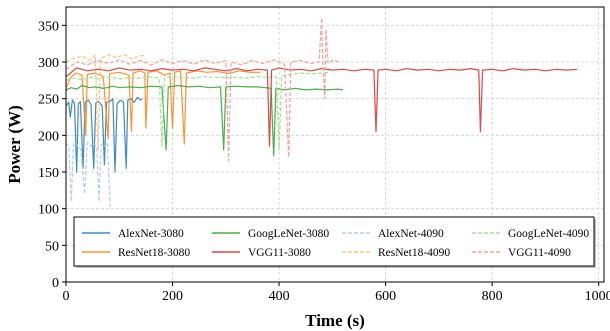  Describe the element at coordinates (48, 63) in the screenshot. I see `y-tick-label: 300` at that location.